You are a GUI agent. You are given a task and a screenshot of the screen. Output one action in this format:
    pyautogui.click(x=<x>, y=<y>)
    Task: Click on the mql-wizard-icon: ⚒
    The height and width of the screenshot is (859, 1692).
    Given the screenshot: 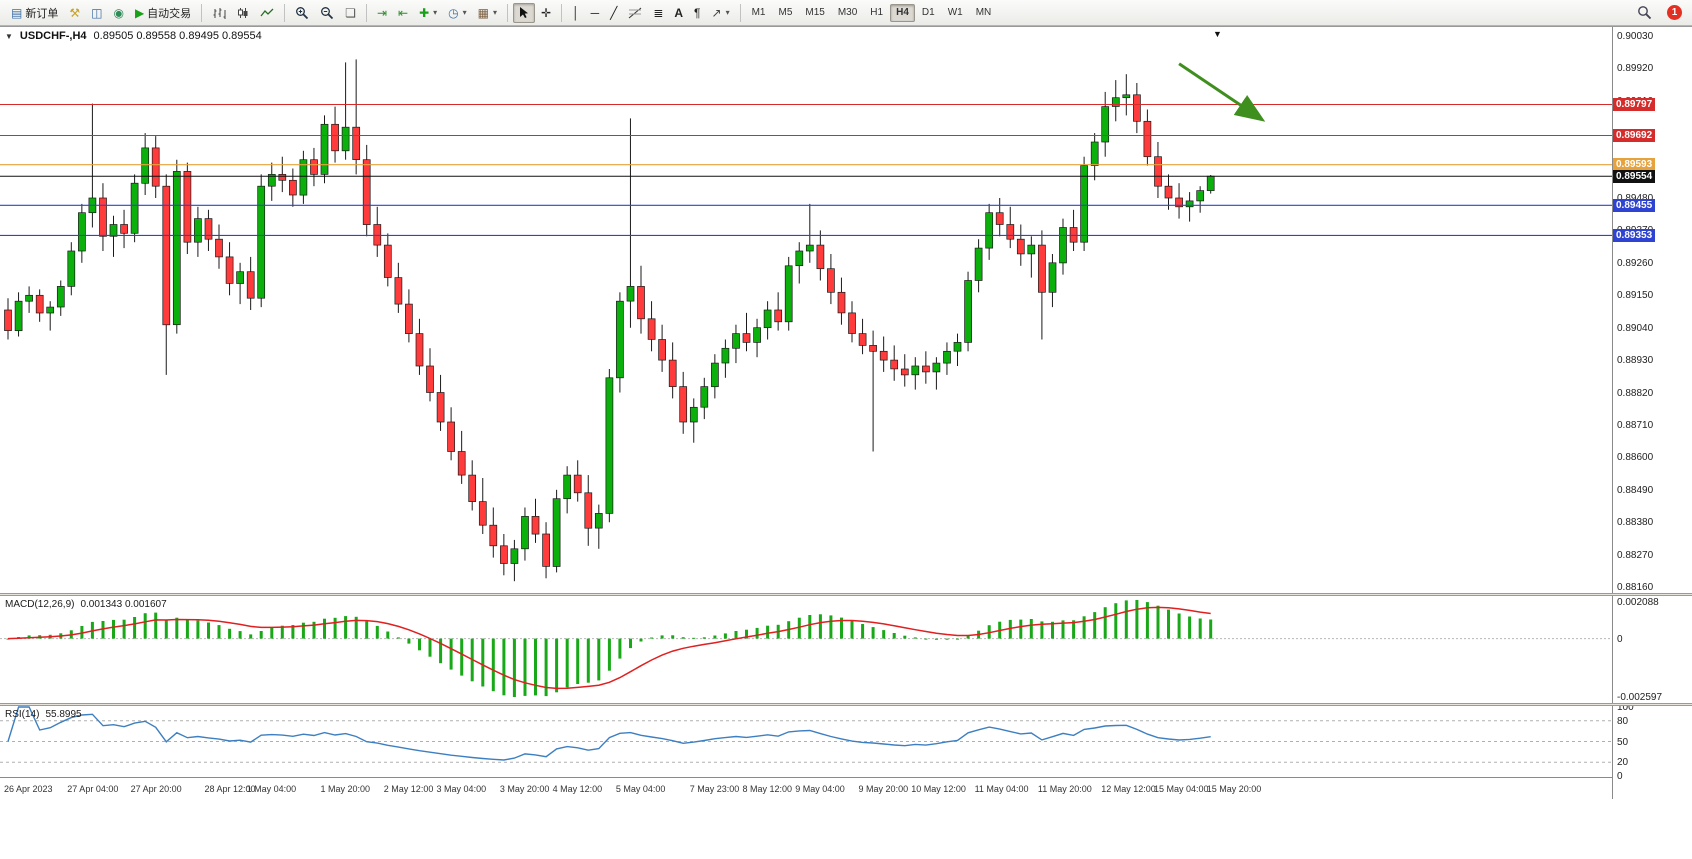 What is the action you would take?
    pyautogui.click(x=75, y=12)
    